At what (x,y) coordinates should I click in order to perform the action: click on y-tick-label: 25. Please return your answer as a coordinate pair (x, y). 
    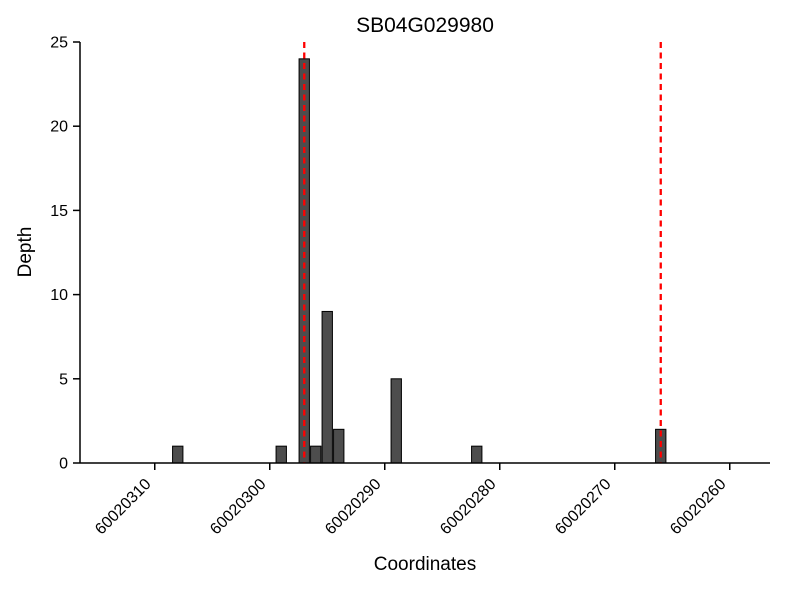
    Looking at the image, I should click on (59, 43).